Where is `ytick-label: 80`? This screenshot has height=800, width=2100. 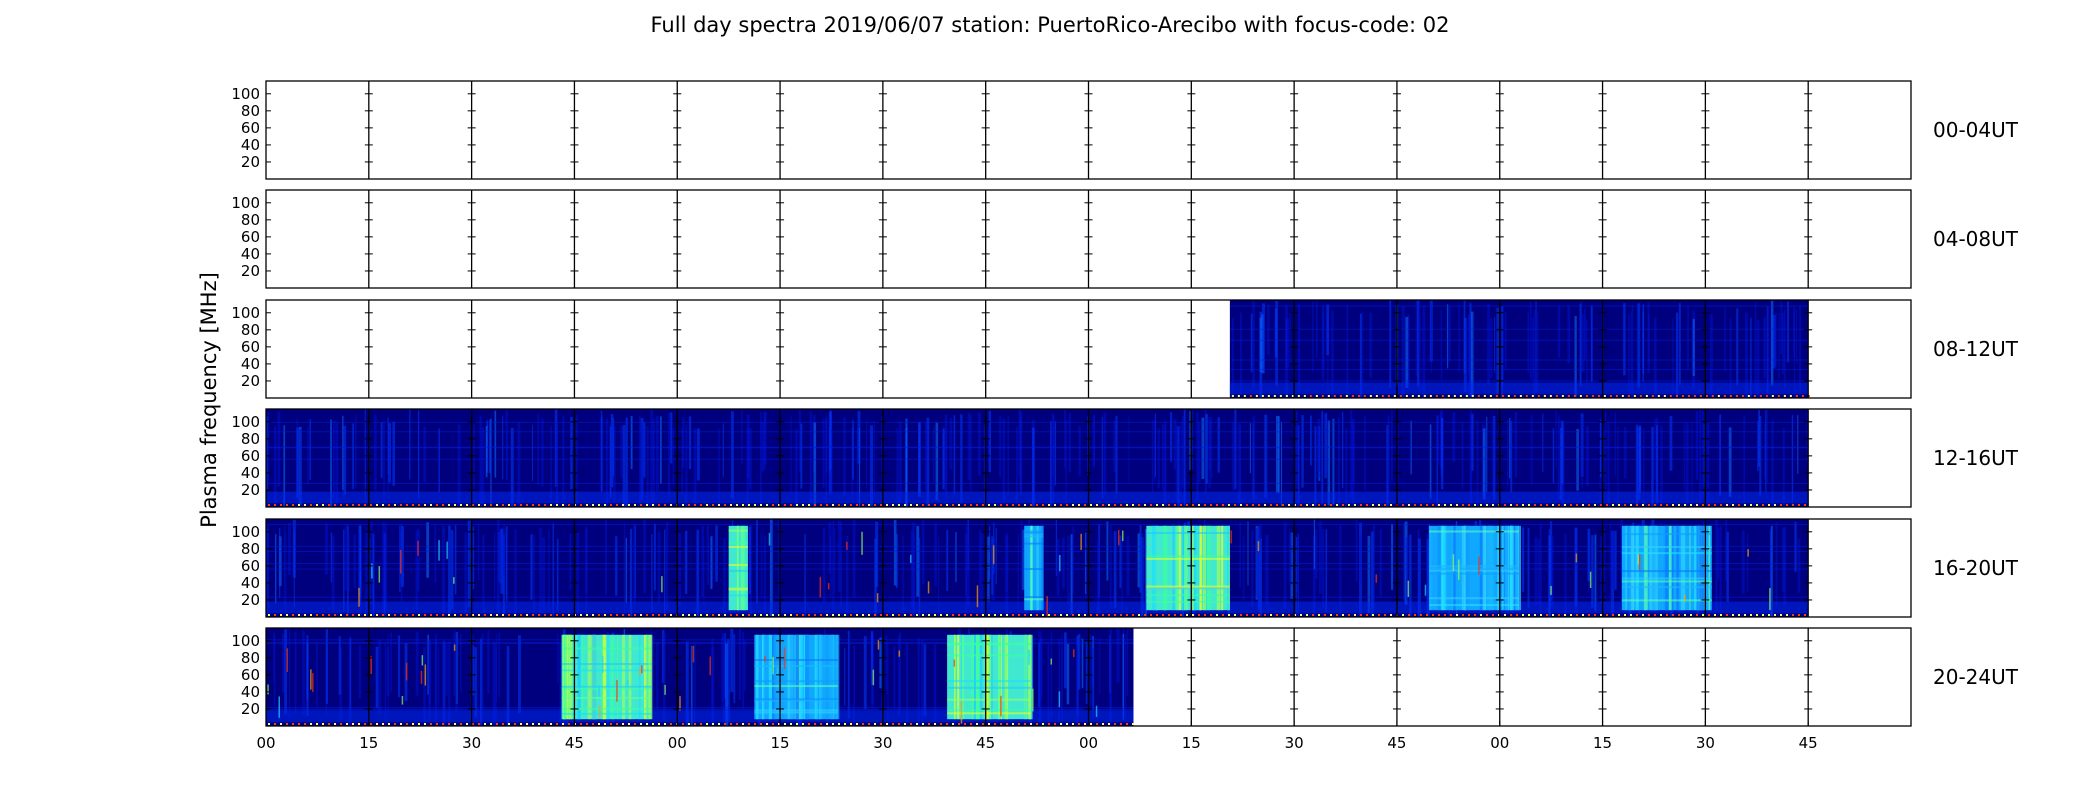
ytick-label: 80 is located at coordinates (250, 658).